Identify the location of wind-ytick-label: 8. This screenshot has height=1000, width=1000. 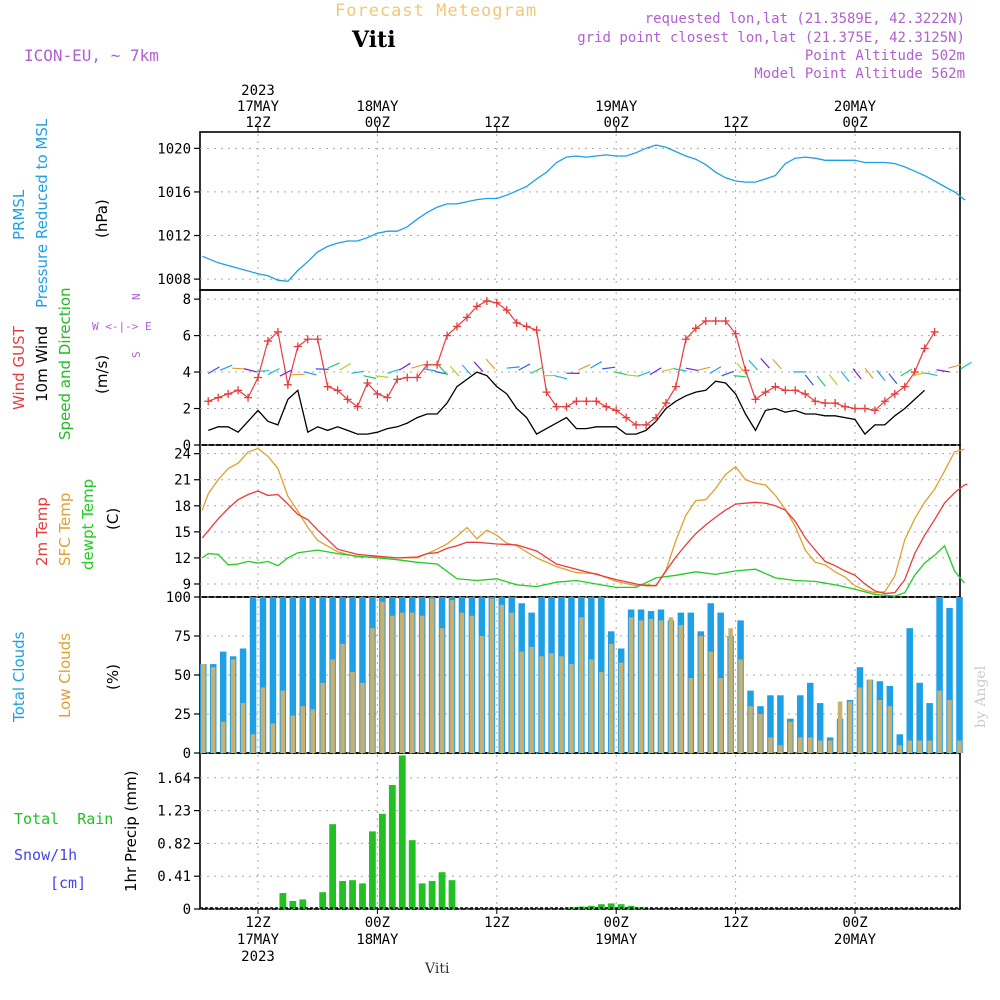
(187, 300).